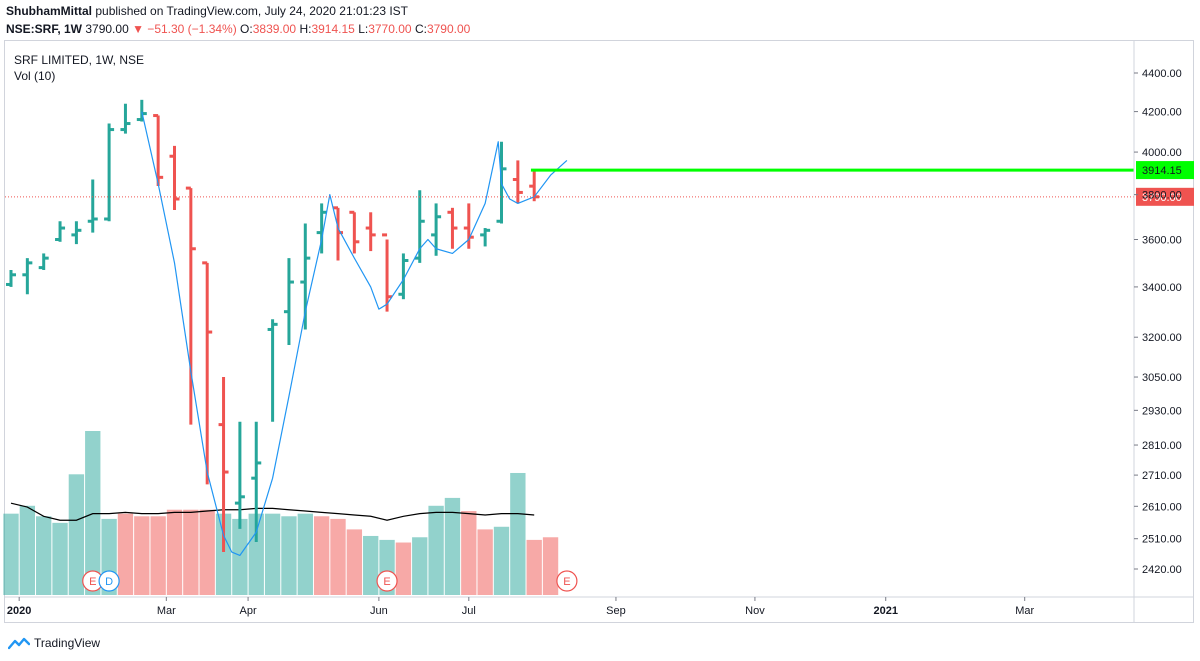 The image size is (1200, 661). I want to click on price-change: ▼ −51.30 (−1.34%), so click(184, 29).